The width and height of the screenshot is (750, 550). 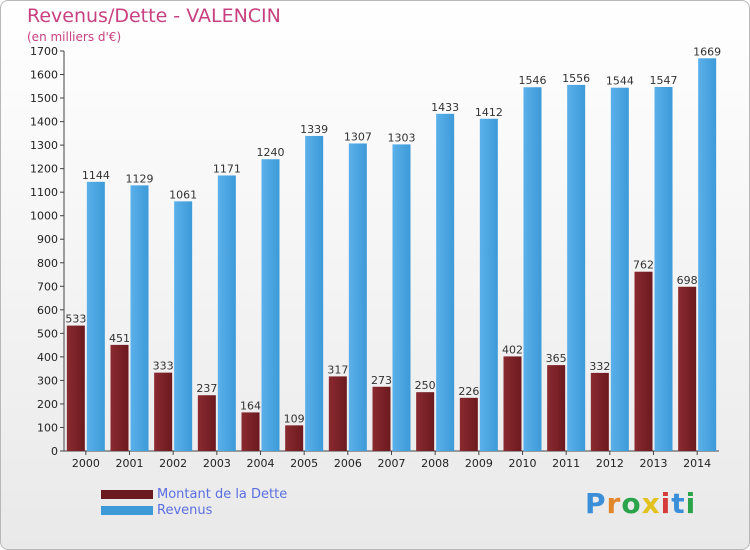 What do you see at coordinates (44, 169) in the screenshot?
I see `y-tick-label: 1200` at bounding box center [44, 169].